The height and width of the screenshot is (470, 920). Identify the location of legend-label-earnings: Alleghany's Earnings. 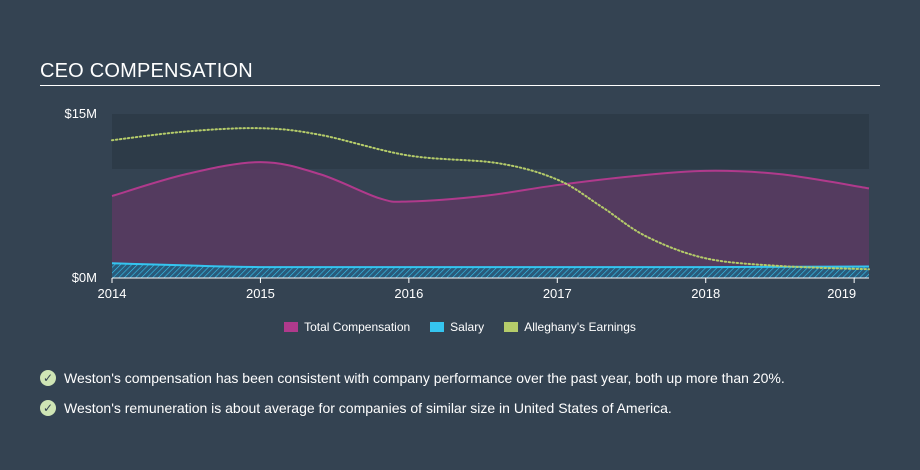
(580, 327).